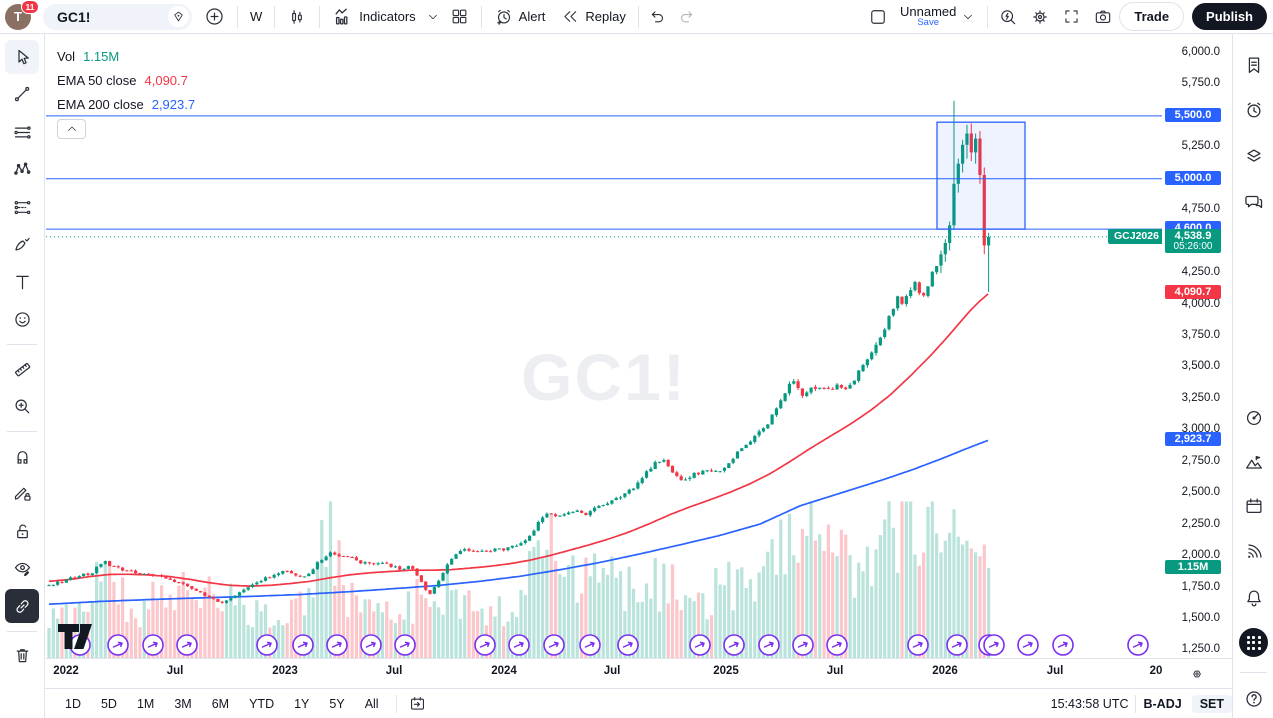 The width and height of the screenshot is (1273, 718). I want to click on settings-button, so click(1040, 17).